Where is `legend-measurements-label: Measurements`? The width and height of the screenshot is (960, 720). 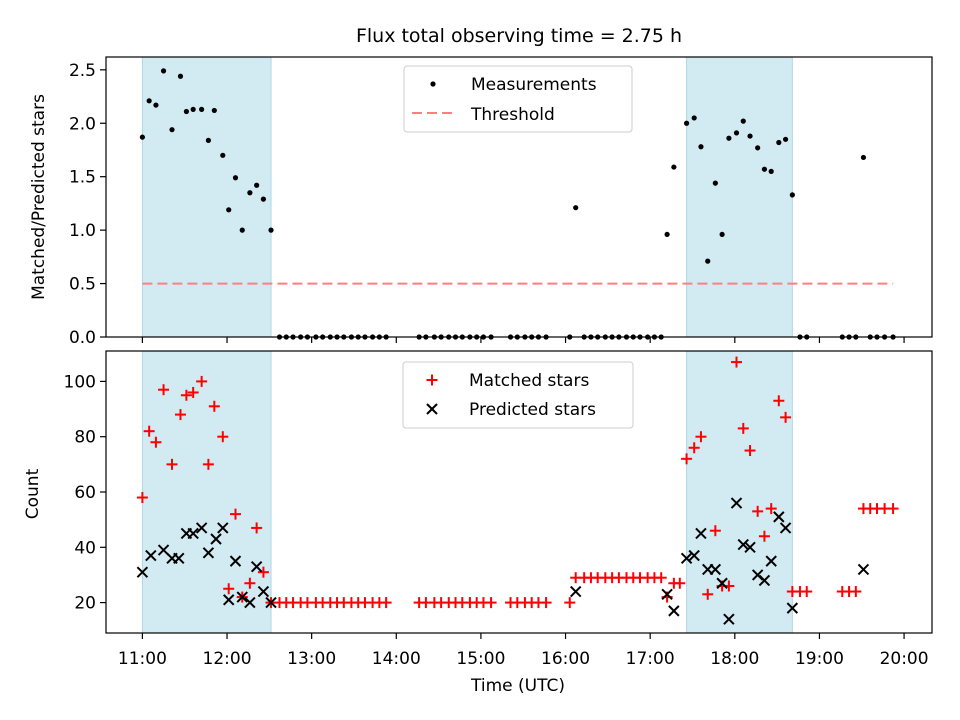
legend-measurements-label: Measurements is located at coordinates (534, 85).